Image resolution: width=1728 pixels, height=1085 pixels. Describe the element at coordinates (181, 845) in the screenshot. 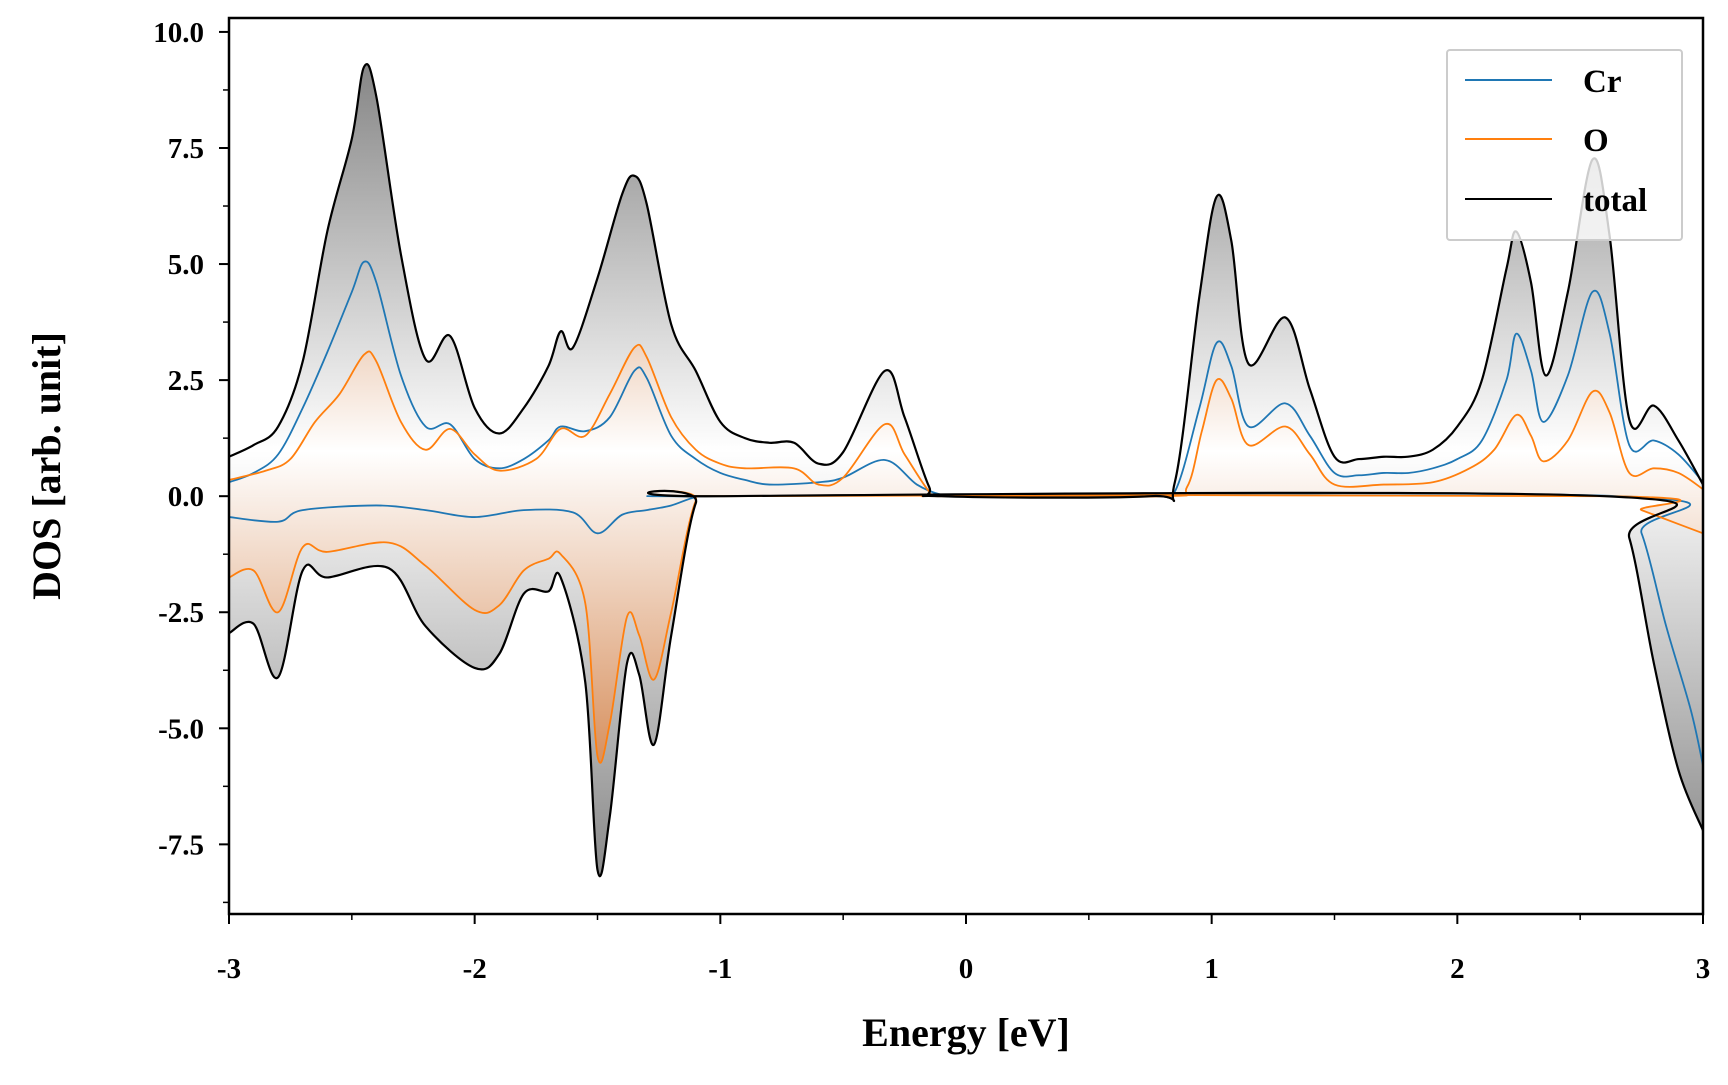

I see `y-tick-label: -7.5` at that location.